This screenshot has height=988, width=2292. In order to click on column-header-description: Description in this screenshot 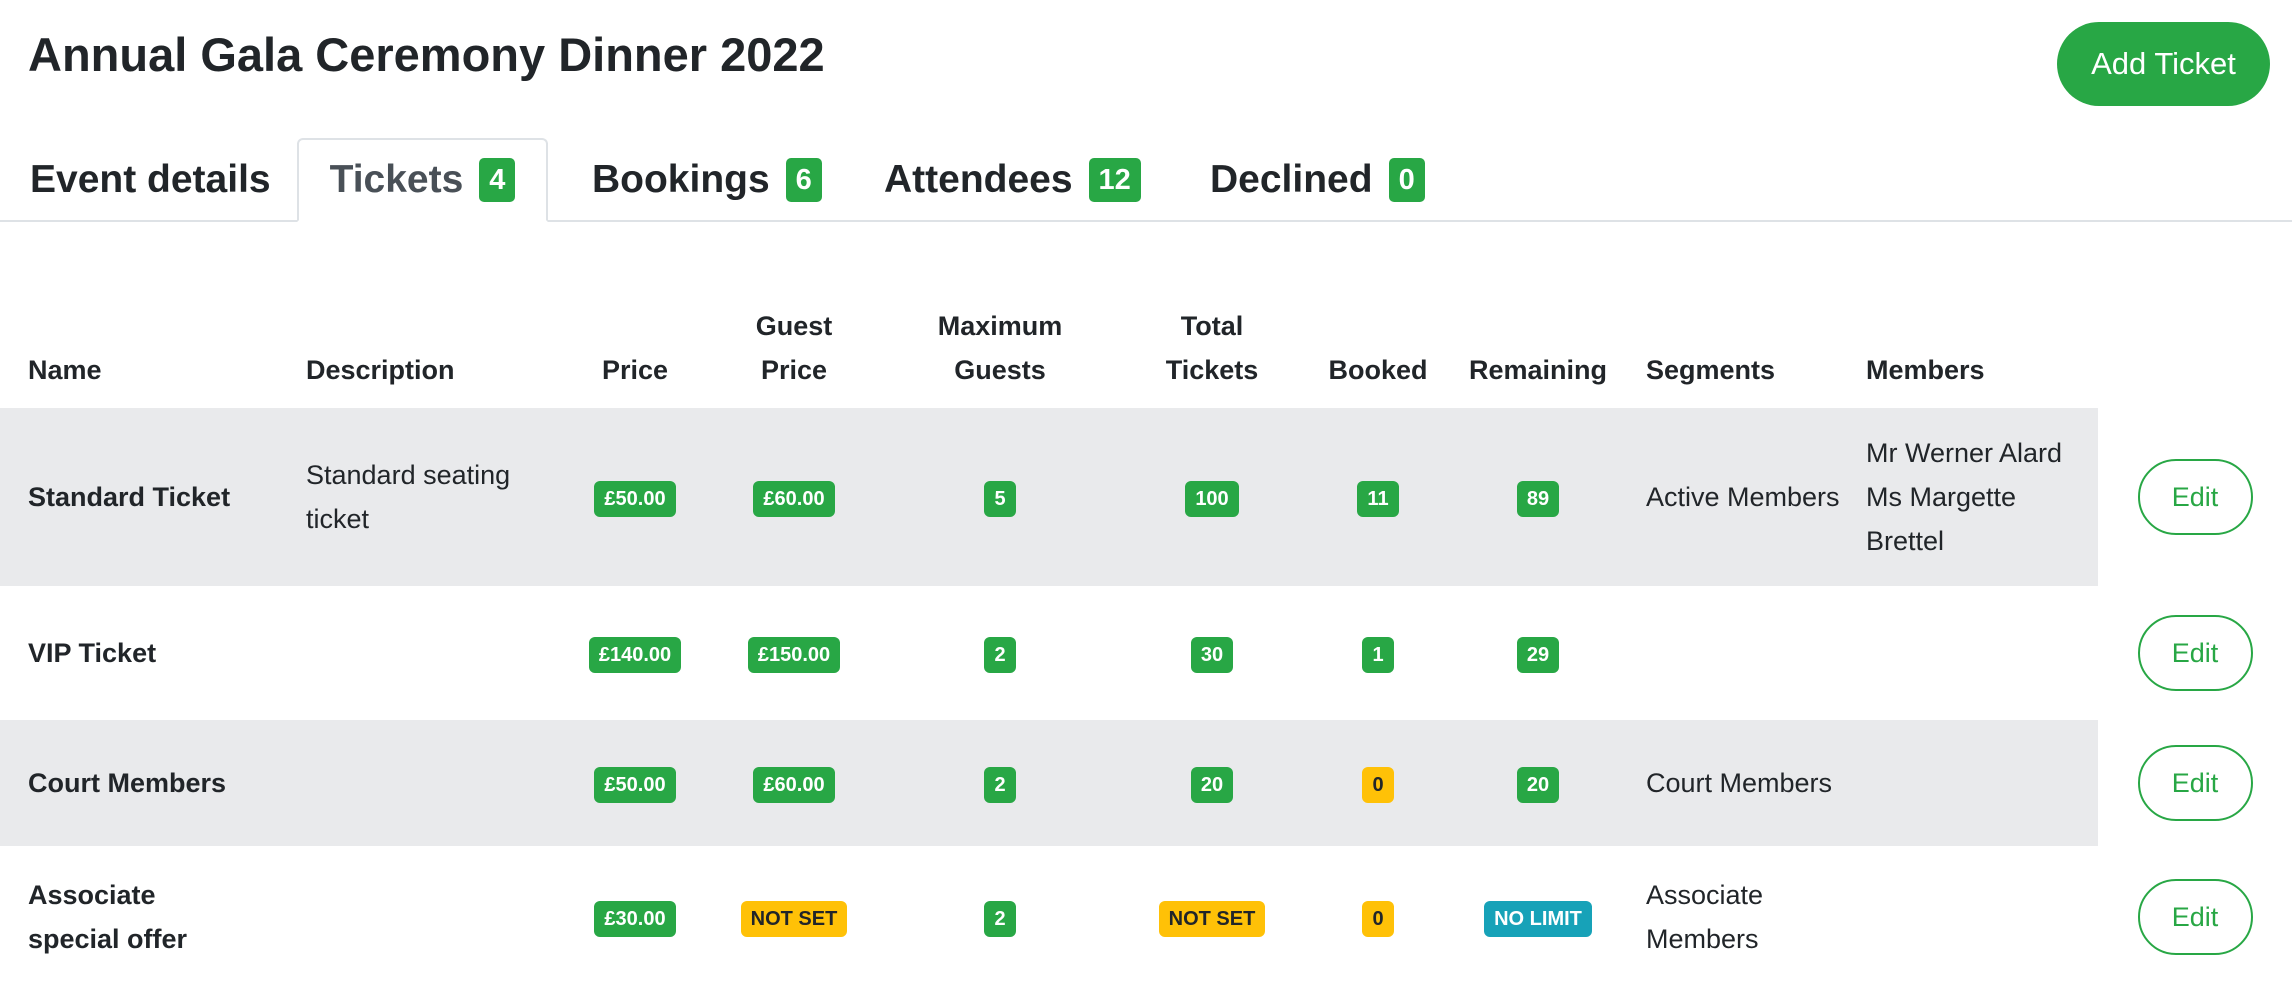, I will do `click(380, 370)`.